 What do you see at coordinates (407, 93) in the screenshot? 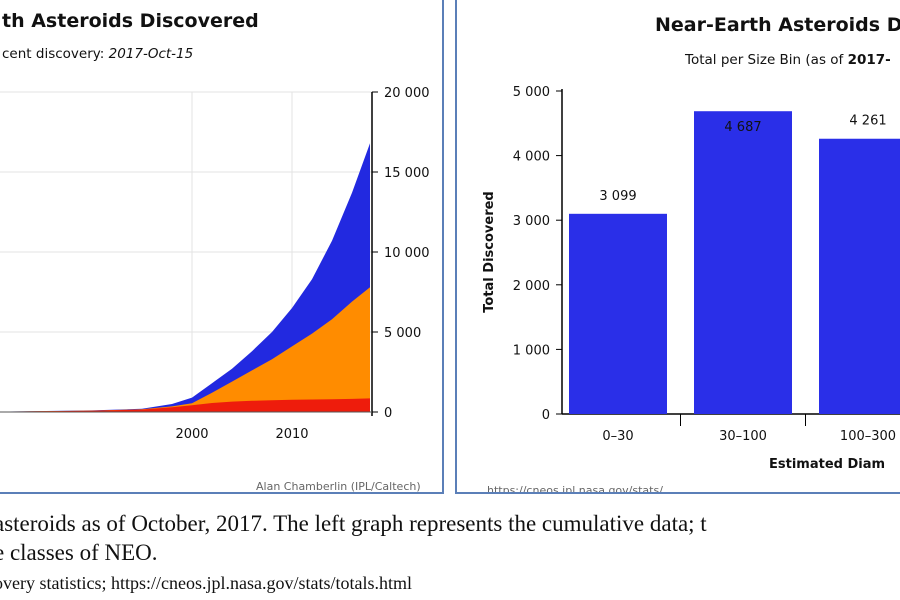
I see `y-tick-label: 20 000` at bounding box center [407, 93].